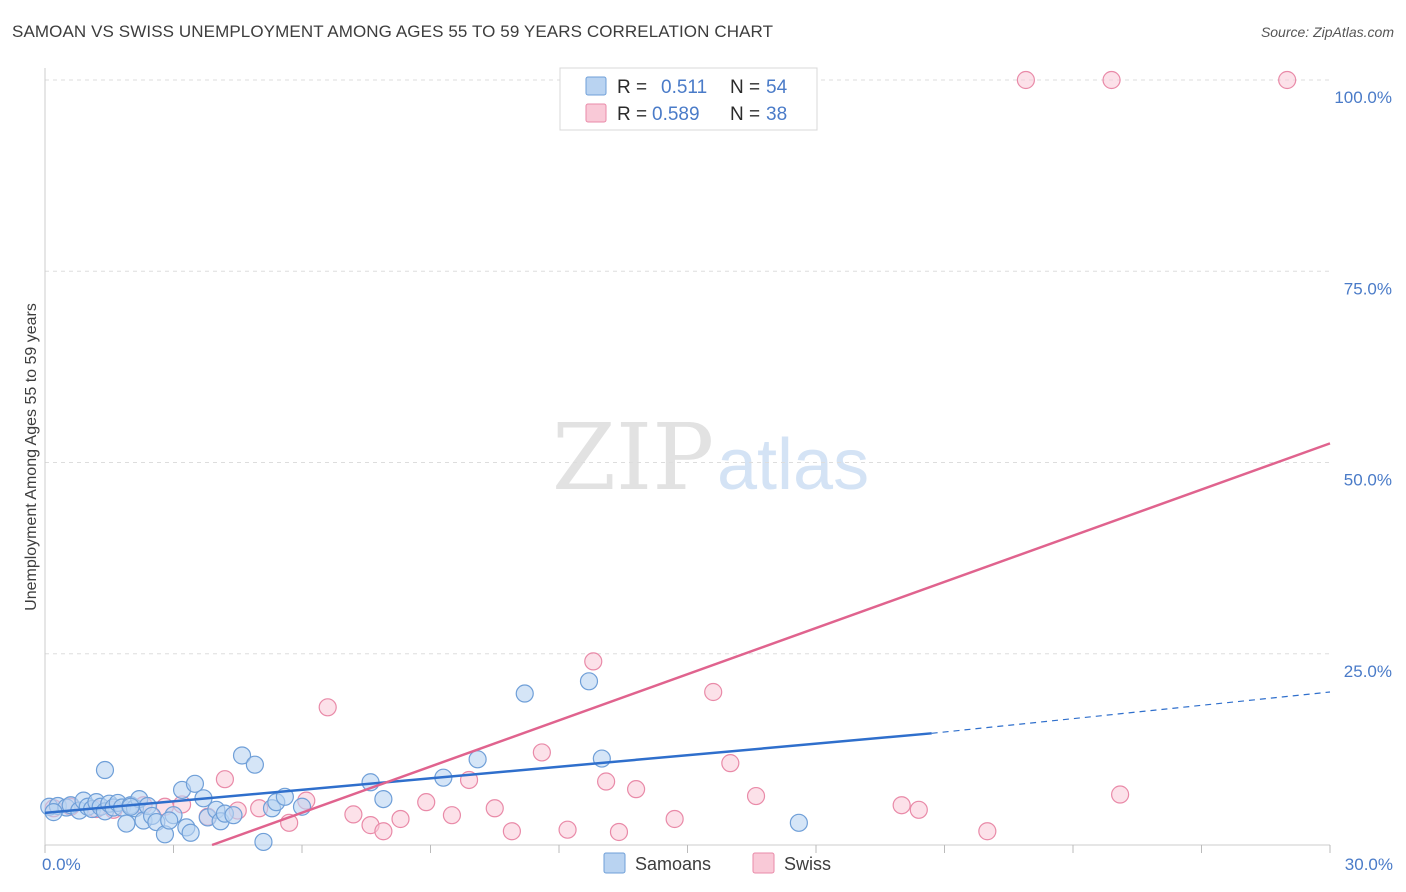 The image size is (1406, 892). Describe the element at coordinates (633, 457) in the screenshot. I see `watermark-zip: ZIP` at that location.